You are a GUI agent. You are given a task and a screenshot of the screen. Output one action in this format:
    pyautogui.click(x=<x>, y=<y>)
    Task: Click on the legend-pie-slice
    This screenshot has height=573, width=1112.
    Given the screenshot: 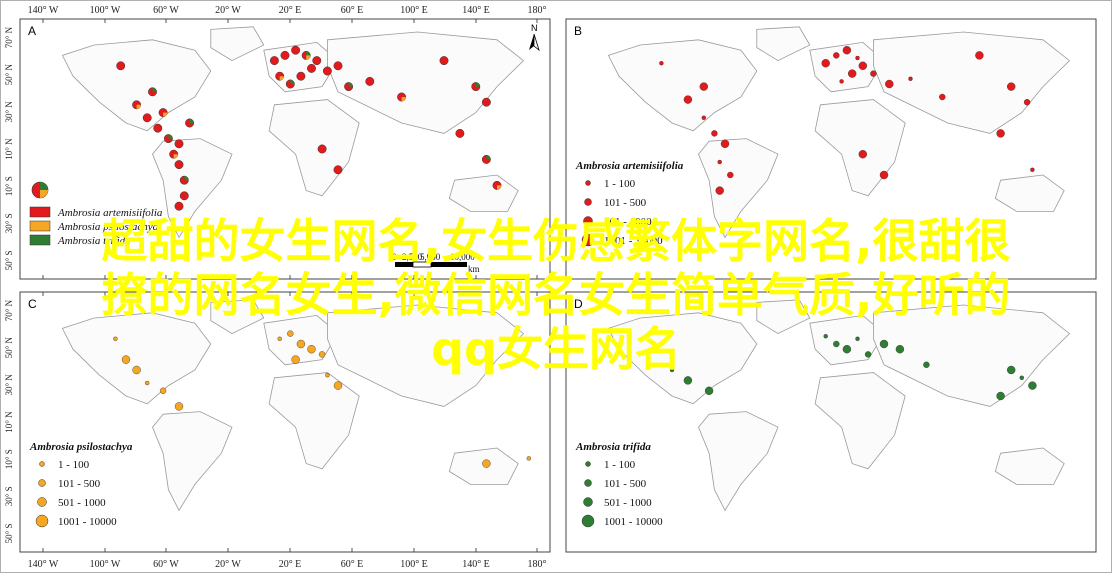 What is the action you would take?
    pyautogui.click(x=44, y=186)
    